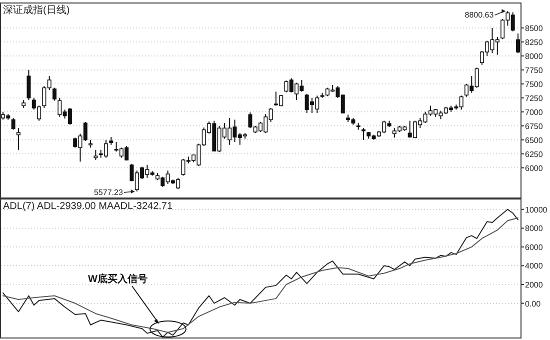 This screenshot has width=550, height=340. Describe the element at coordinates (536, 209) in the screenshot. I see `y-tick-label: 10000` at that location.